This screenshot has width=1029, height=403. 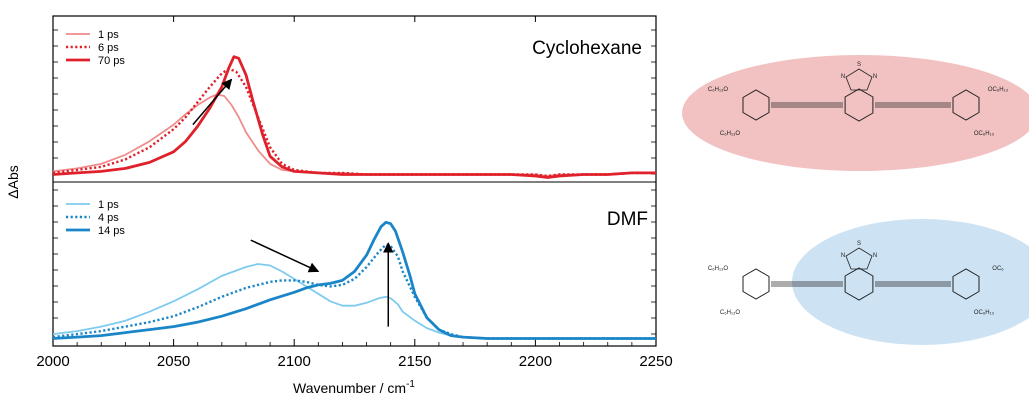 I want to click on highlight-ellipse-top, so click(x=855, y=113).